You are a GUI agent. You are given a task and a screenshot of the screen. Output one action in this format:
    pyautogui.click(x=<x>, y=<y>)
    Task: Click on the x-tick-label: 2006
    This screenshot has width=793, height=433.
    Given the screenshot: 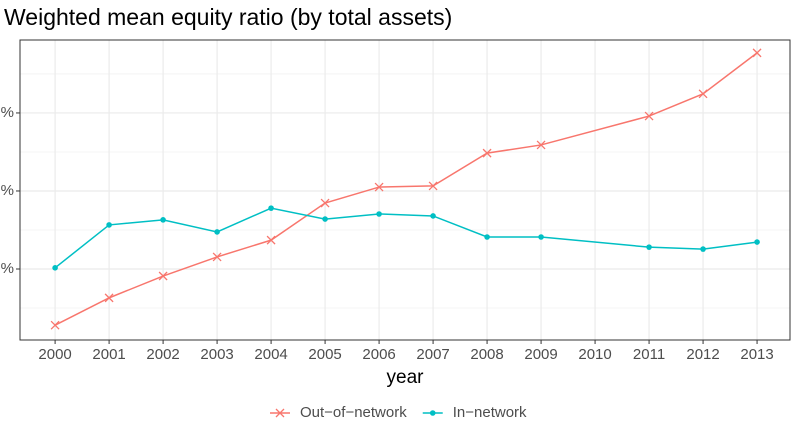 What is the action you would take?
    pyautogui.click(x=378, y=354)
    